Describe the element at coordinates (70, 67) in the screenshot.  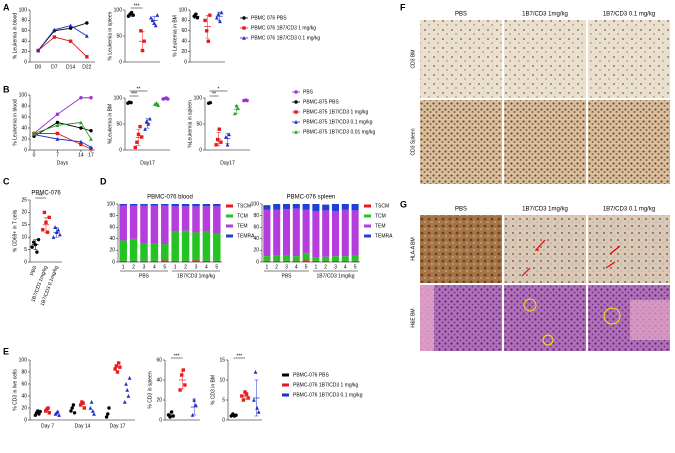
I see `x-tick-label: D14` at that location.